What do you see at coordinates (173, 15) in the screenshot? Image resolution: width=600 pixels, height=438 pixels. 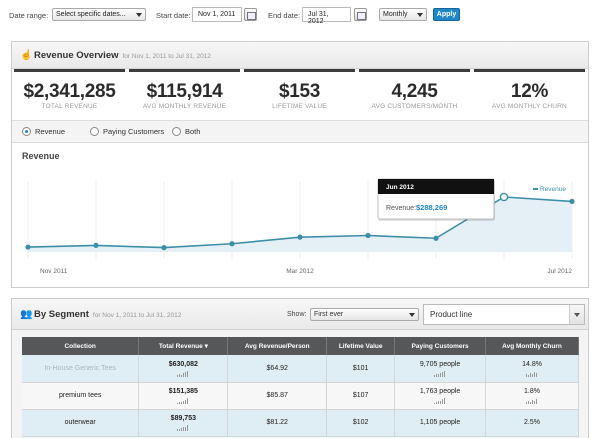 I see `start-date-label: Start date:` at bounding box center [173, 15].